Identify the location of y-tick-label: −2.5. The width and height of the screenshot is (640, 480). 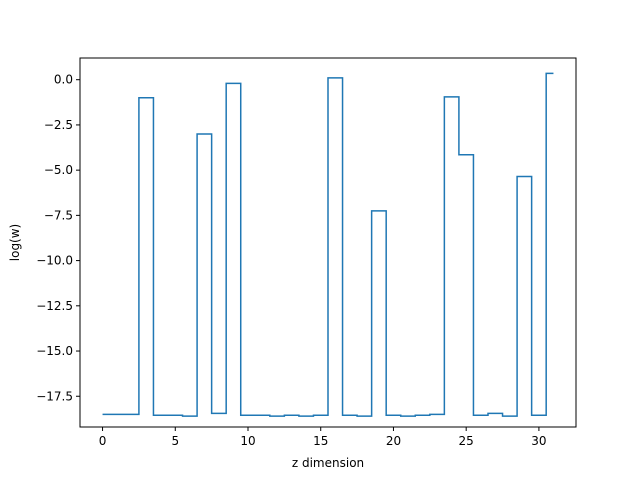
(58, 125).